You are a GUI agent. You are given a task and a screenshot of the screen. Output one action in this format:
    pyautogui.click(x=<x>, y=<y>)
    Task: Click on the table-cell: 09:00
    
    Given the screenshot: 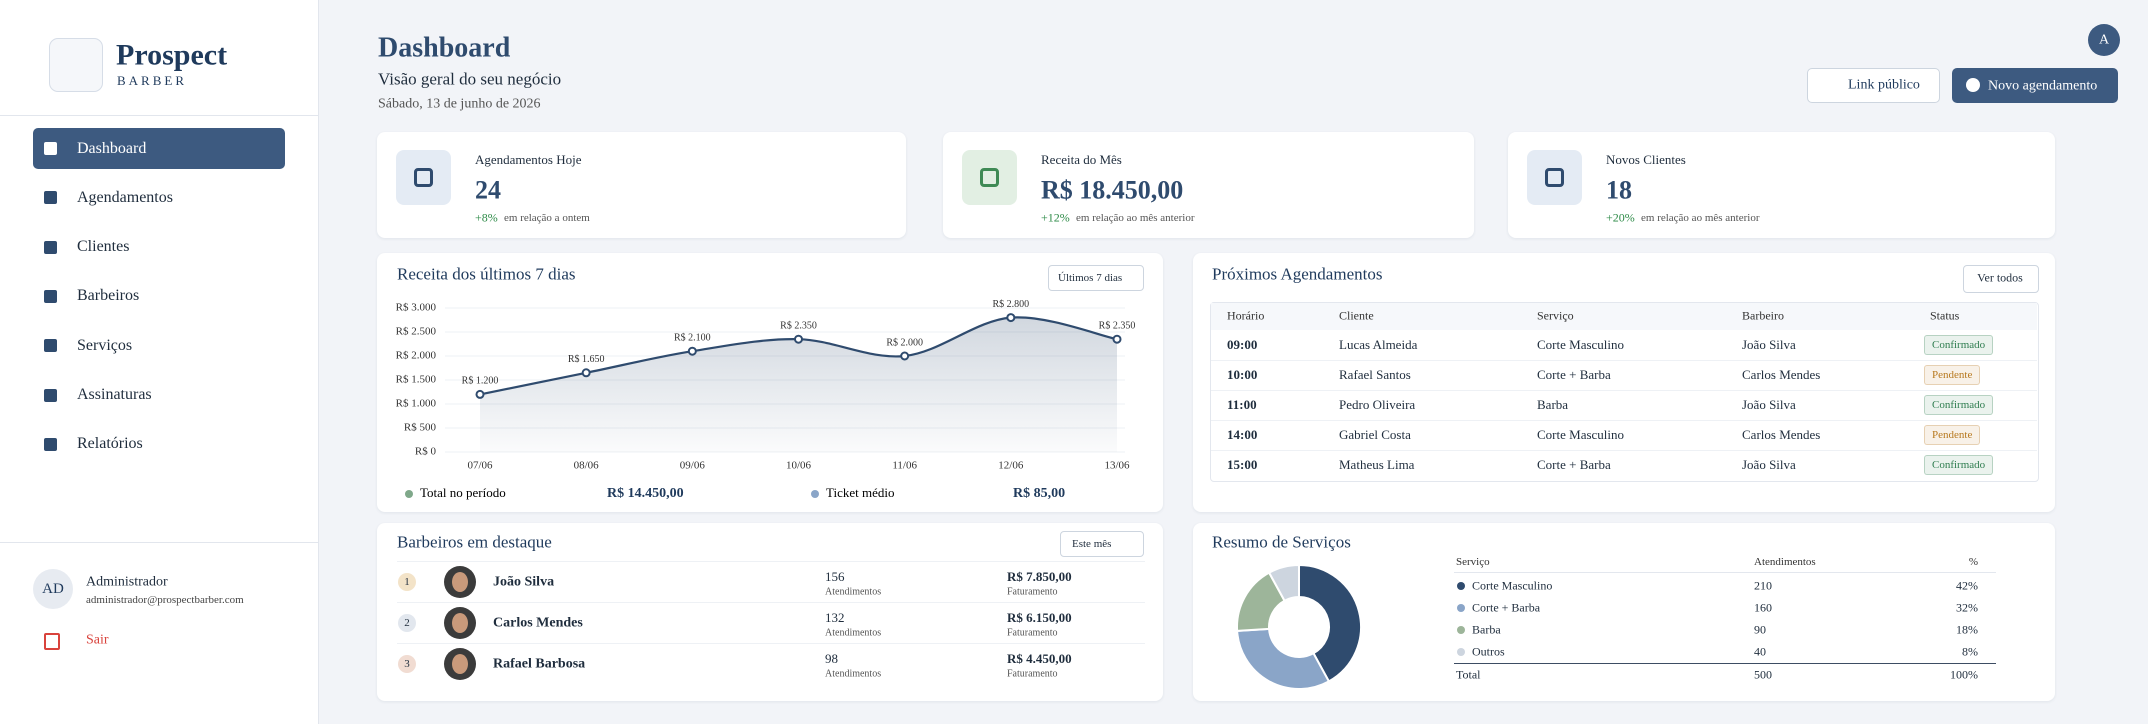 What is the action you would take?
    pyautogui.click(x=1242, y=344)
    